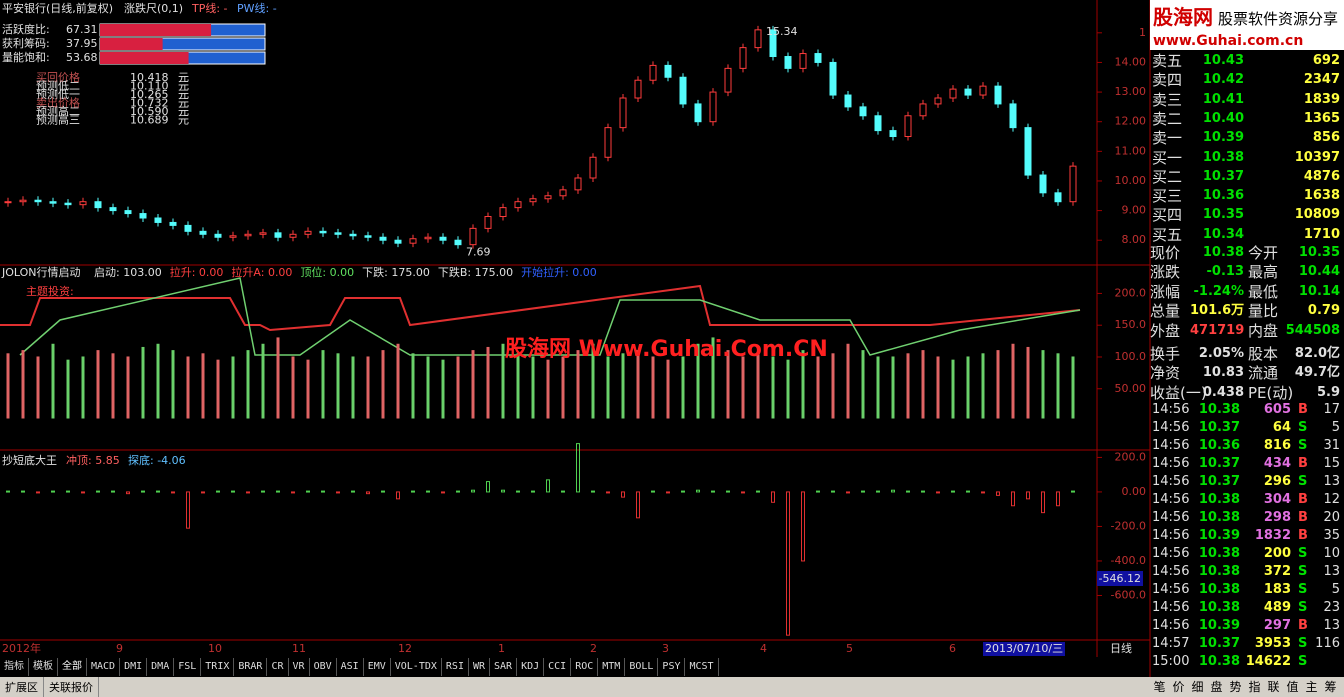 The width and height of the screenshot is (1344, 697). I want to click on tick-side: B, so click(1303, 535).